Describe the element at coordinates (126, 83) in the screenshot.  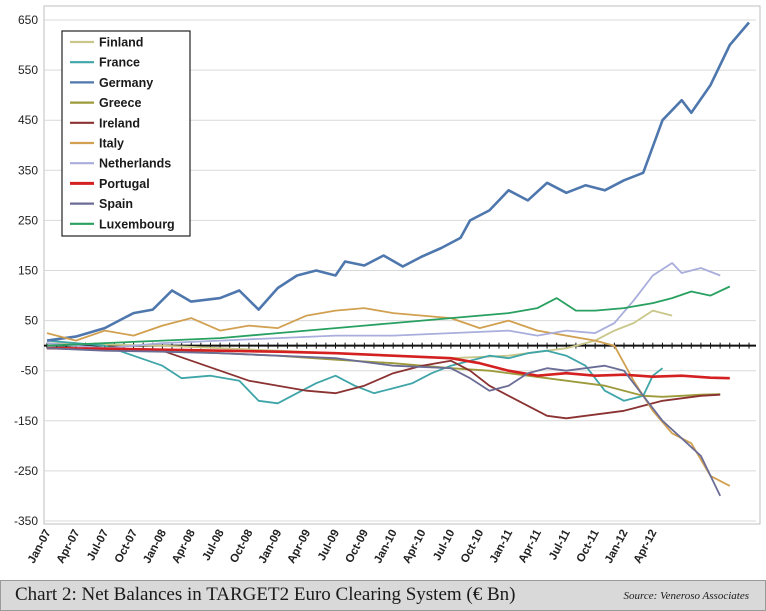
I see `legend-label-germany: Germany` at that location.